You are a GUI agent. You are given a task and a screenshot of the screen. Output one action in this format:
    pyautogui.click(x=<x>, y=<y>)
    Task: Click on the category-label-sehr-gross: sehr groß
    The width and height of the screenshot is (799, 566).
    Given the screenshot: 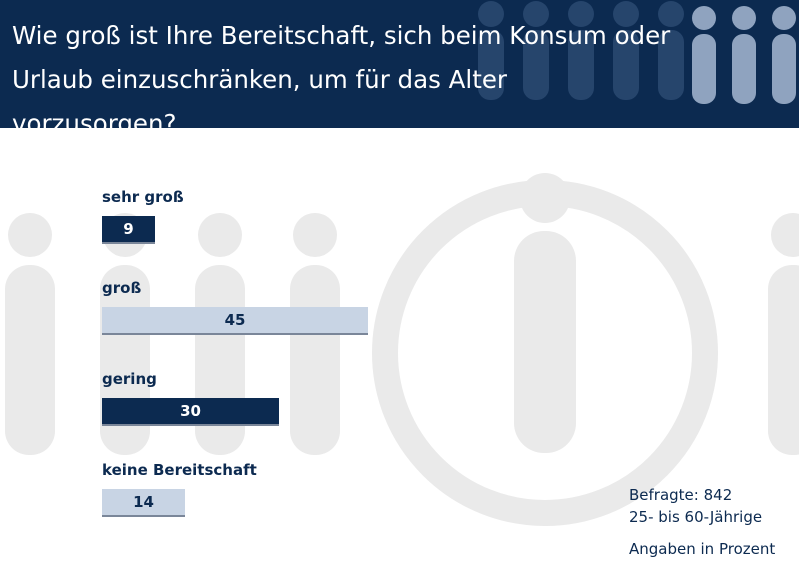 What is the action you would take?
    pyautogui.click(x=143, y=197)
    